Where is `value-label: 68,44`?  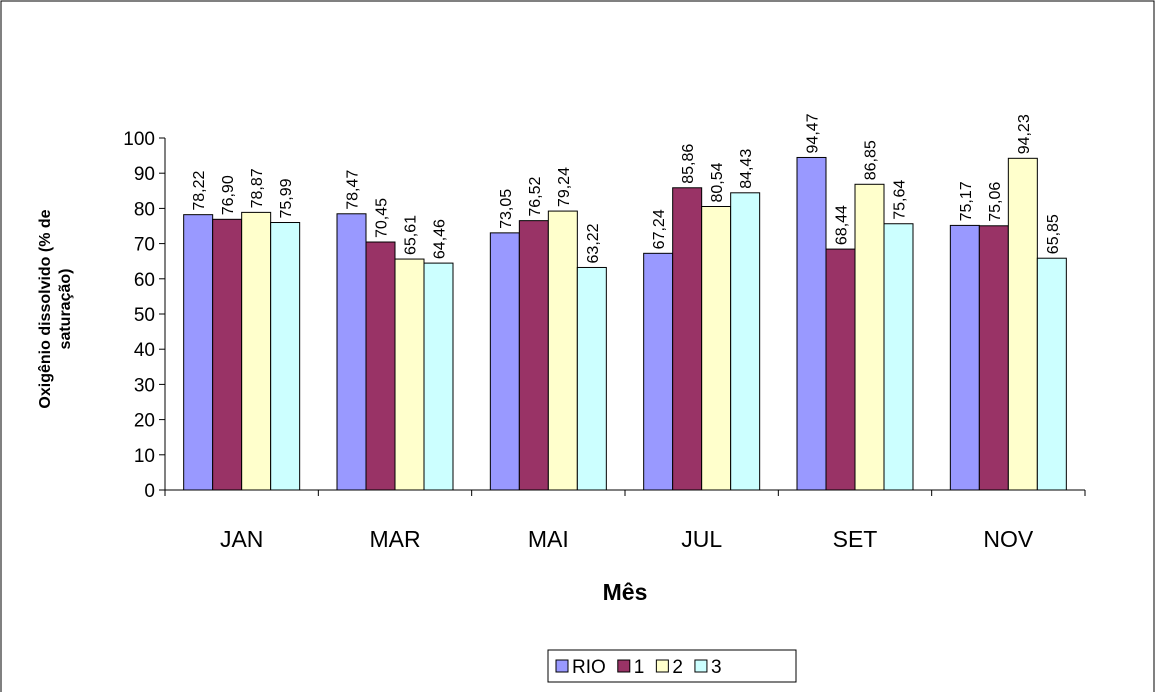
value-label: 68,44 is located at coordinates (842, 225).